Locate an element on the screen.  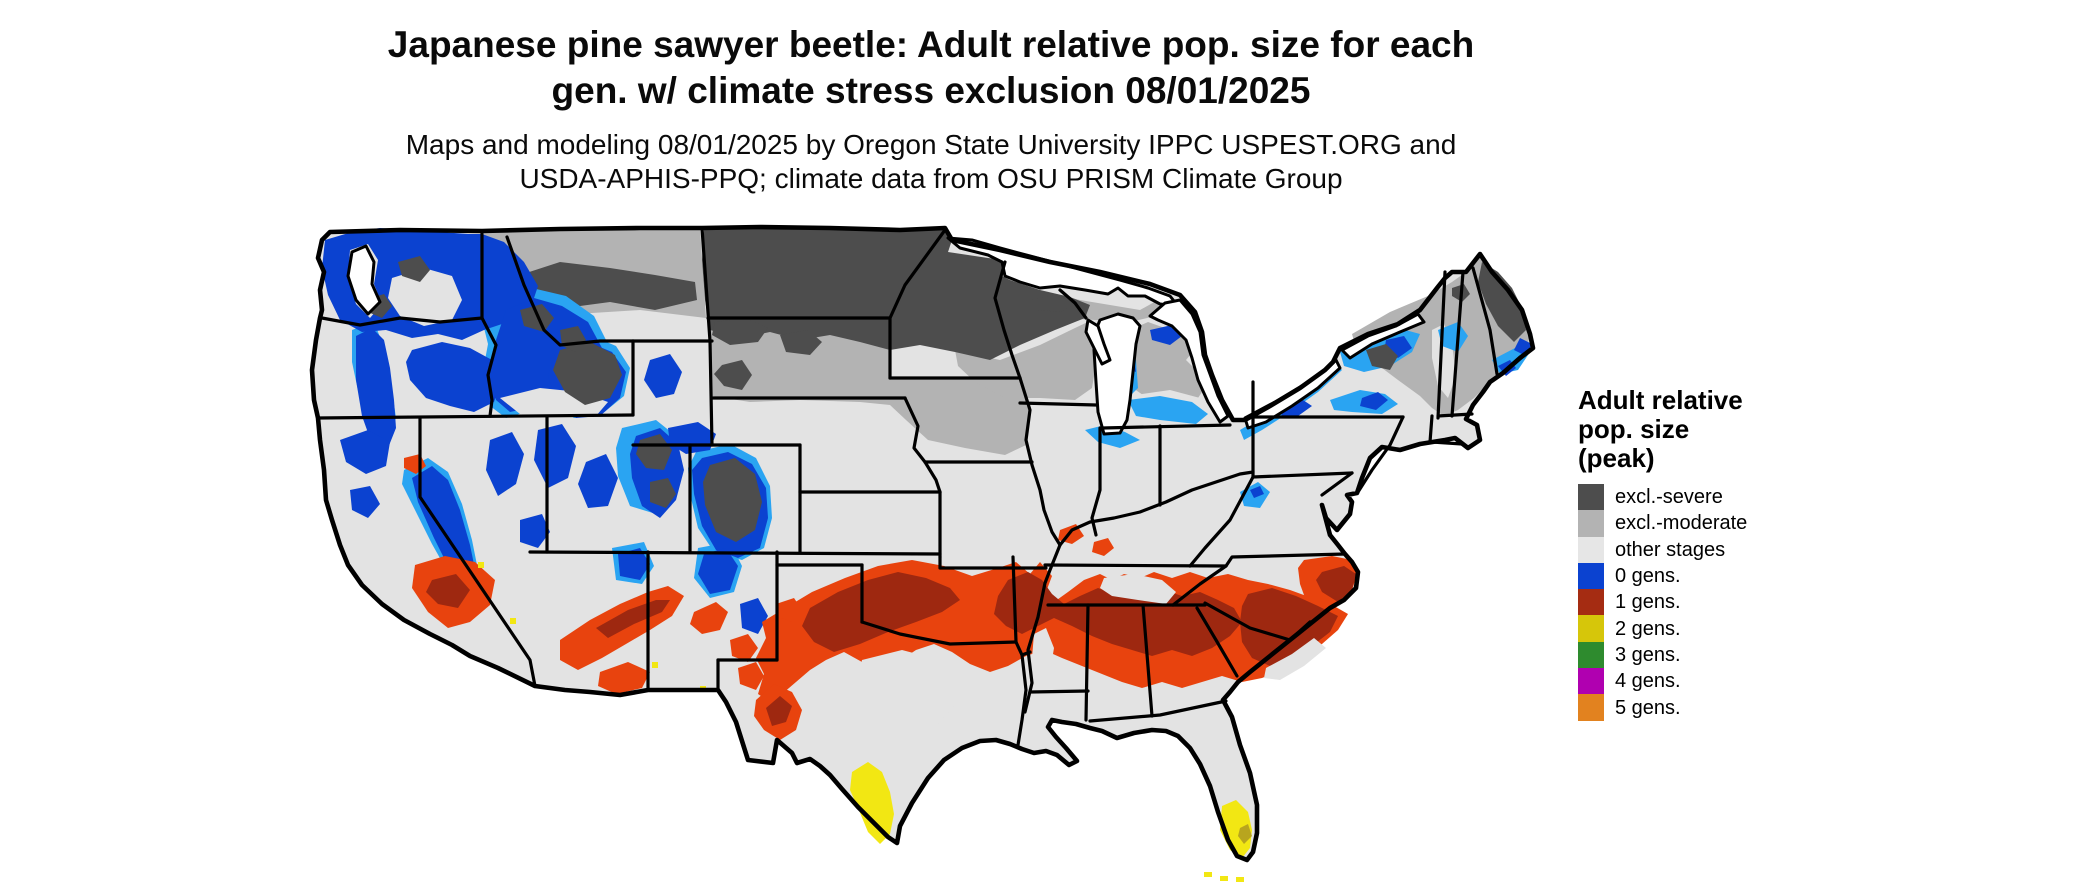
legend-swatch-4-gens is located at coordinates (1591, 681).